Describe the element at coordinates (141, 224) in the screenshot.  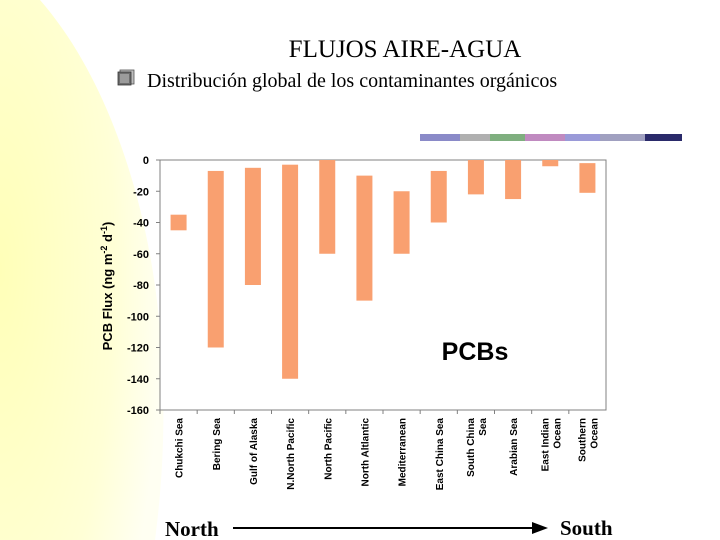
I see `y-tick-label: -40` at that location.